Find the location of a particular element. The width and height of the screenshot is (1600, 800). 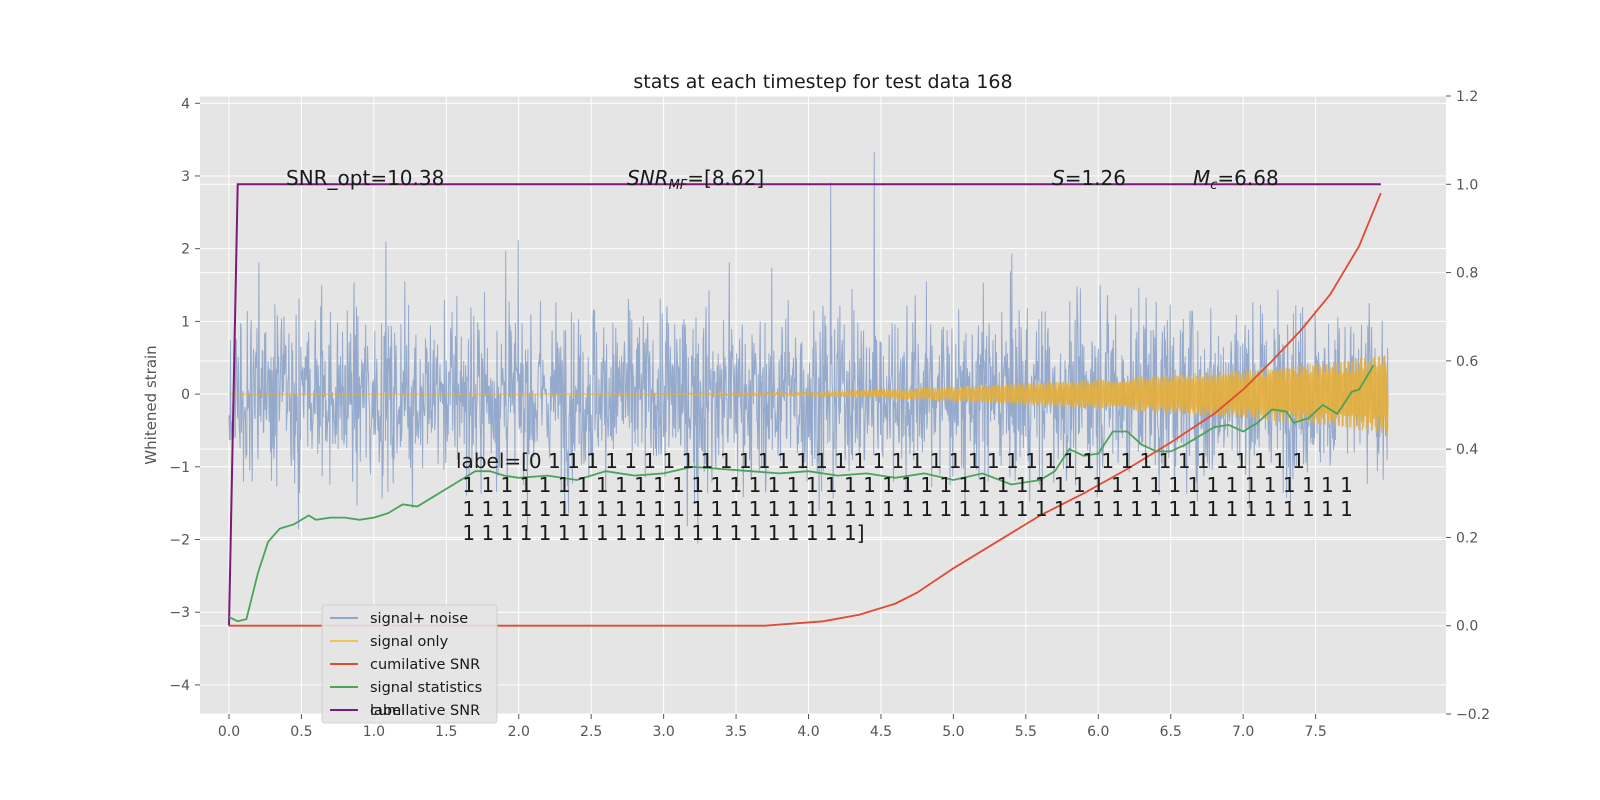

y-tick-label-0: 4 is located at coordinates (185, 104).